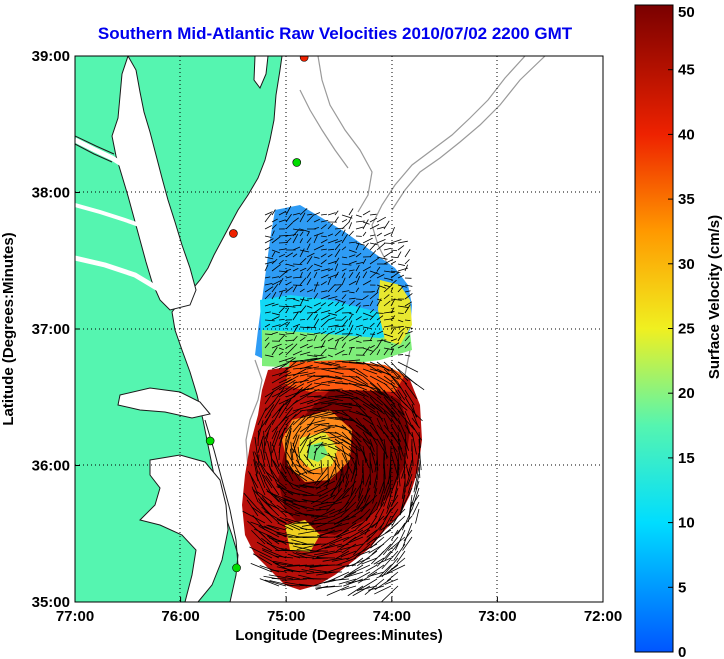 This screenshot has width=724, height=659. What do you see at coordinates (164, 403) in the screenshot?
I see `albemarle-sound` at bounding box center [164, 403].